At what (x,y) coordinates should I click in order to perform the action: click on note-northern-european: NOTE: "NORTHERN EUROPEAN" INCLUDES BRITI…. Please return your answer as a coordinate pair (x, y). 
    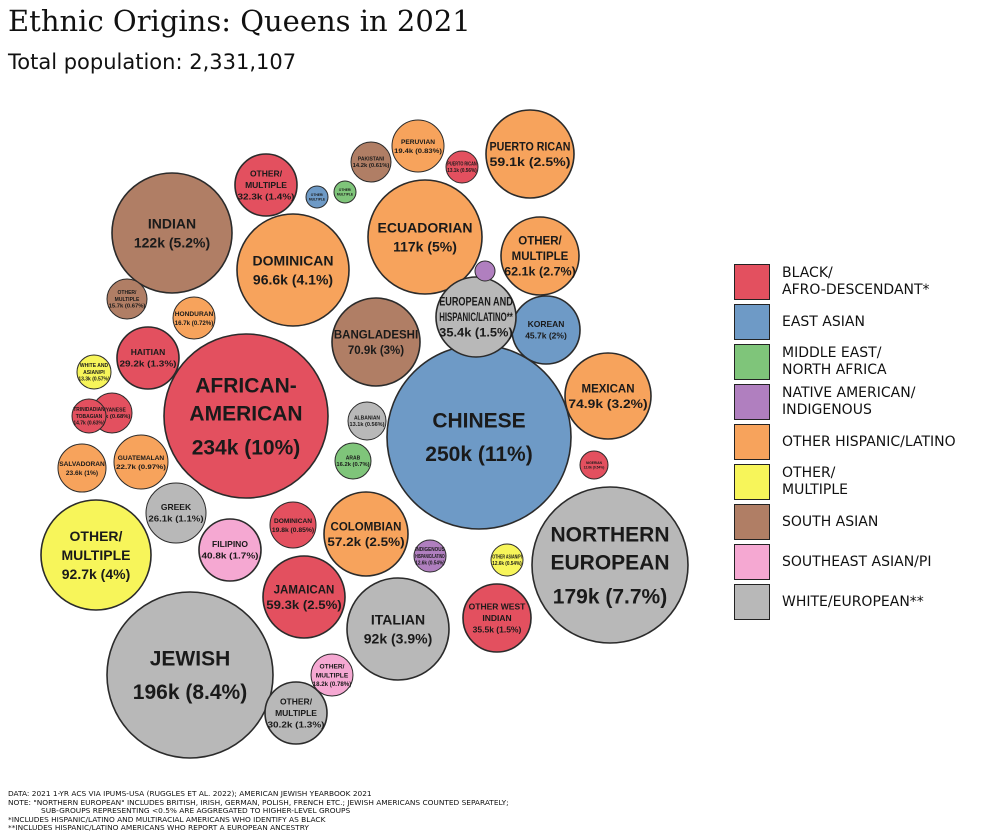
    Looking at the image, I should click on (258, 802).